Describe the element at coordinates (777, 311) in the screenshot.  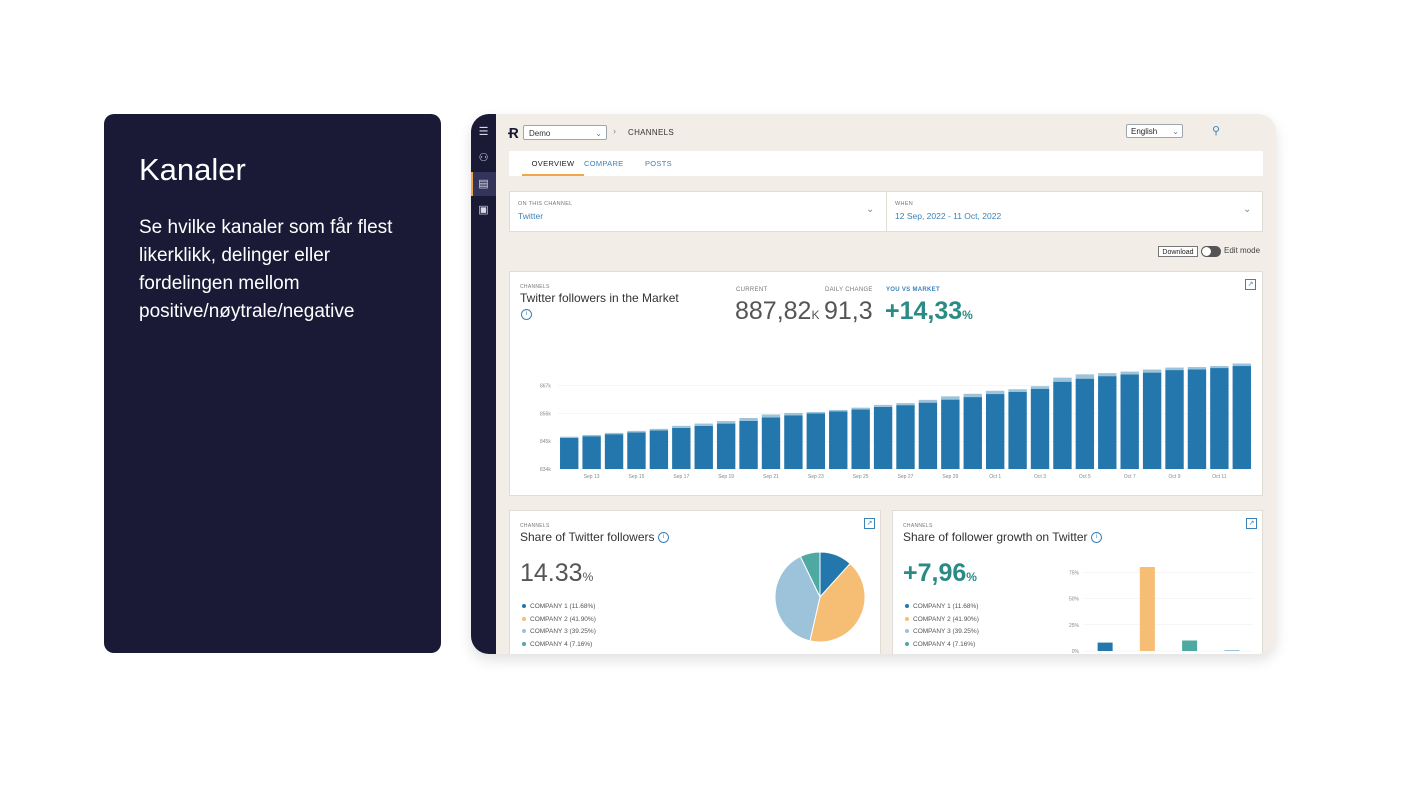
I see `current-value: 887,82K` at that location.